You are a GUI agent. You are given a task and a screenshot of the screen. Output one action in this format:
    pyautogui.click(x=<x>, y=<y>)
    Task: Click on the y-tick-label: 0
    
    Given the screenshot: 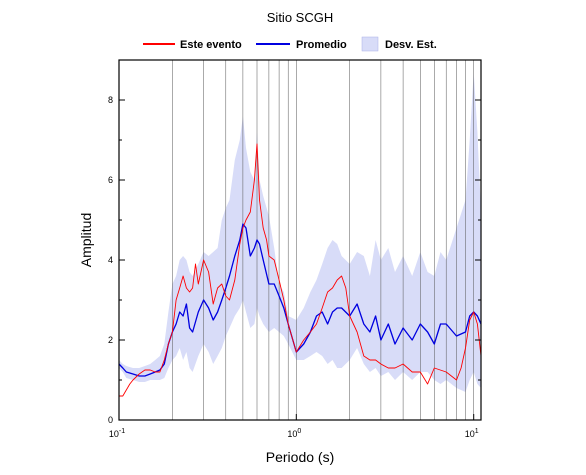 What is the action you would take?
    pyautogui.click(x=110, y=420)
    